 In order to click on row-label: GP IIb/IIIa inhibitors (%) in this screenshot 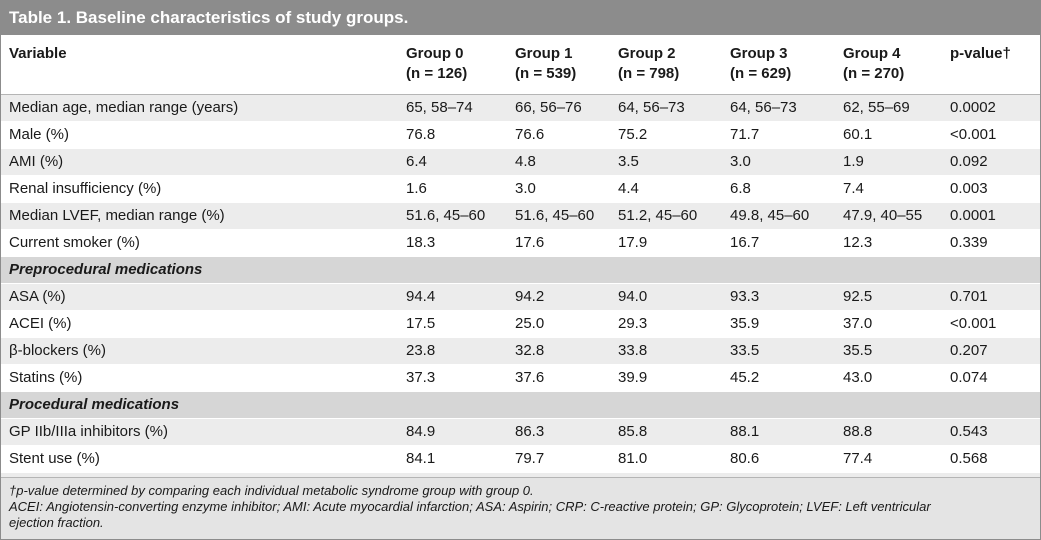, I will do `click(199, 432)`.